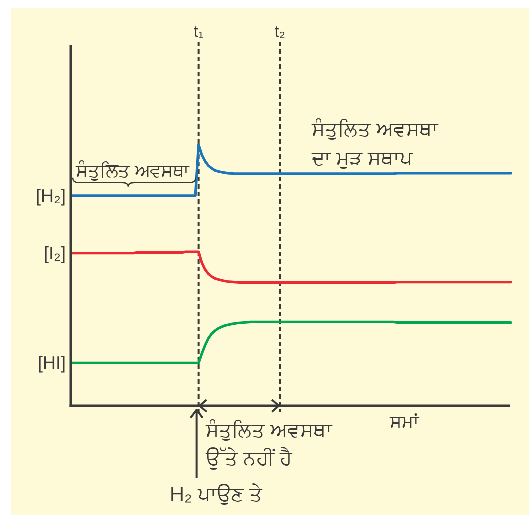 This screenshot has width=529, height=515. Describe the element at coordinates (404, 422) in the screenshot. I see `x-axis-title: ਸਮਾਂ` at that location.